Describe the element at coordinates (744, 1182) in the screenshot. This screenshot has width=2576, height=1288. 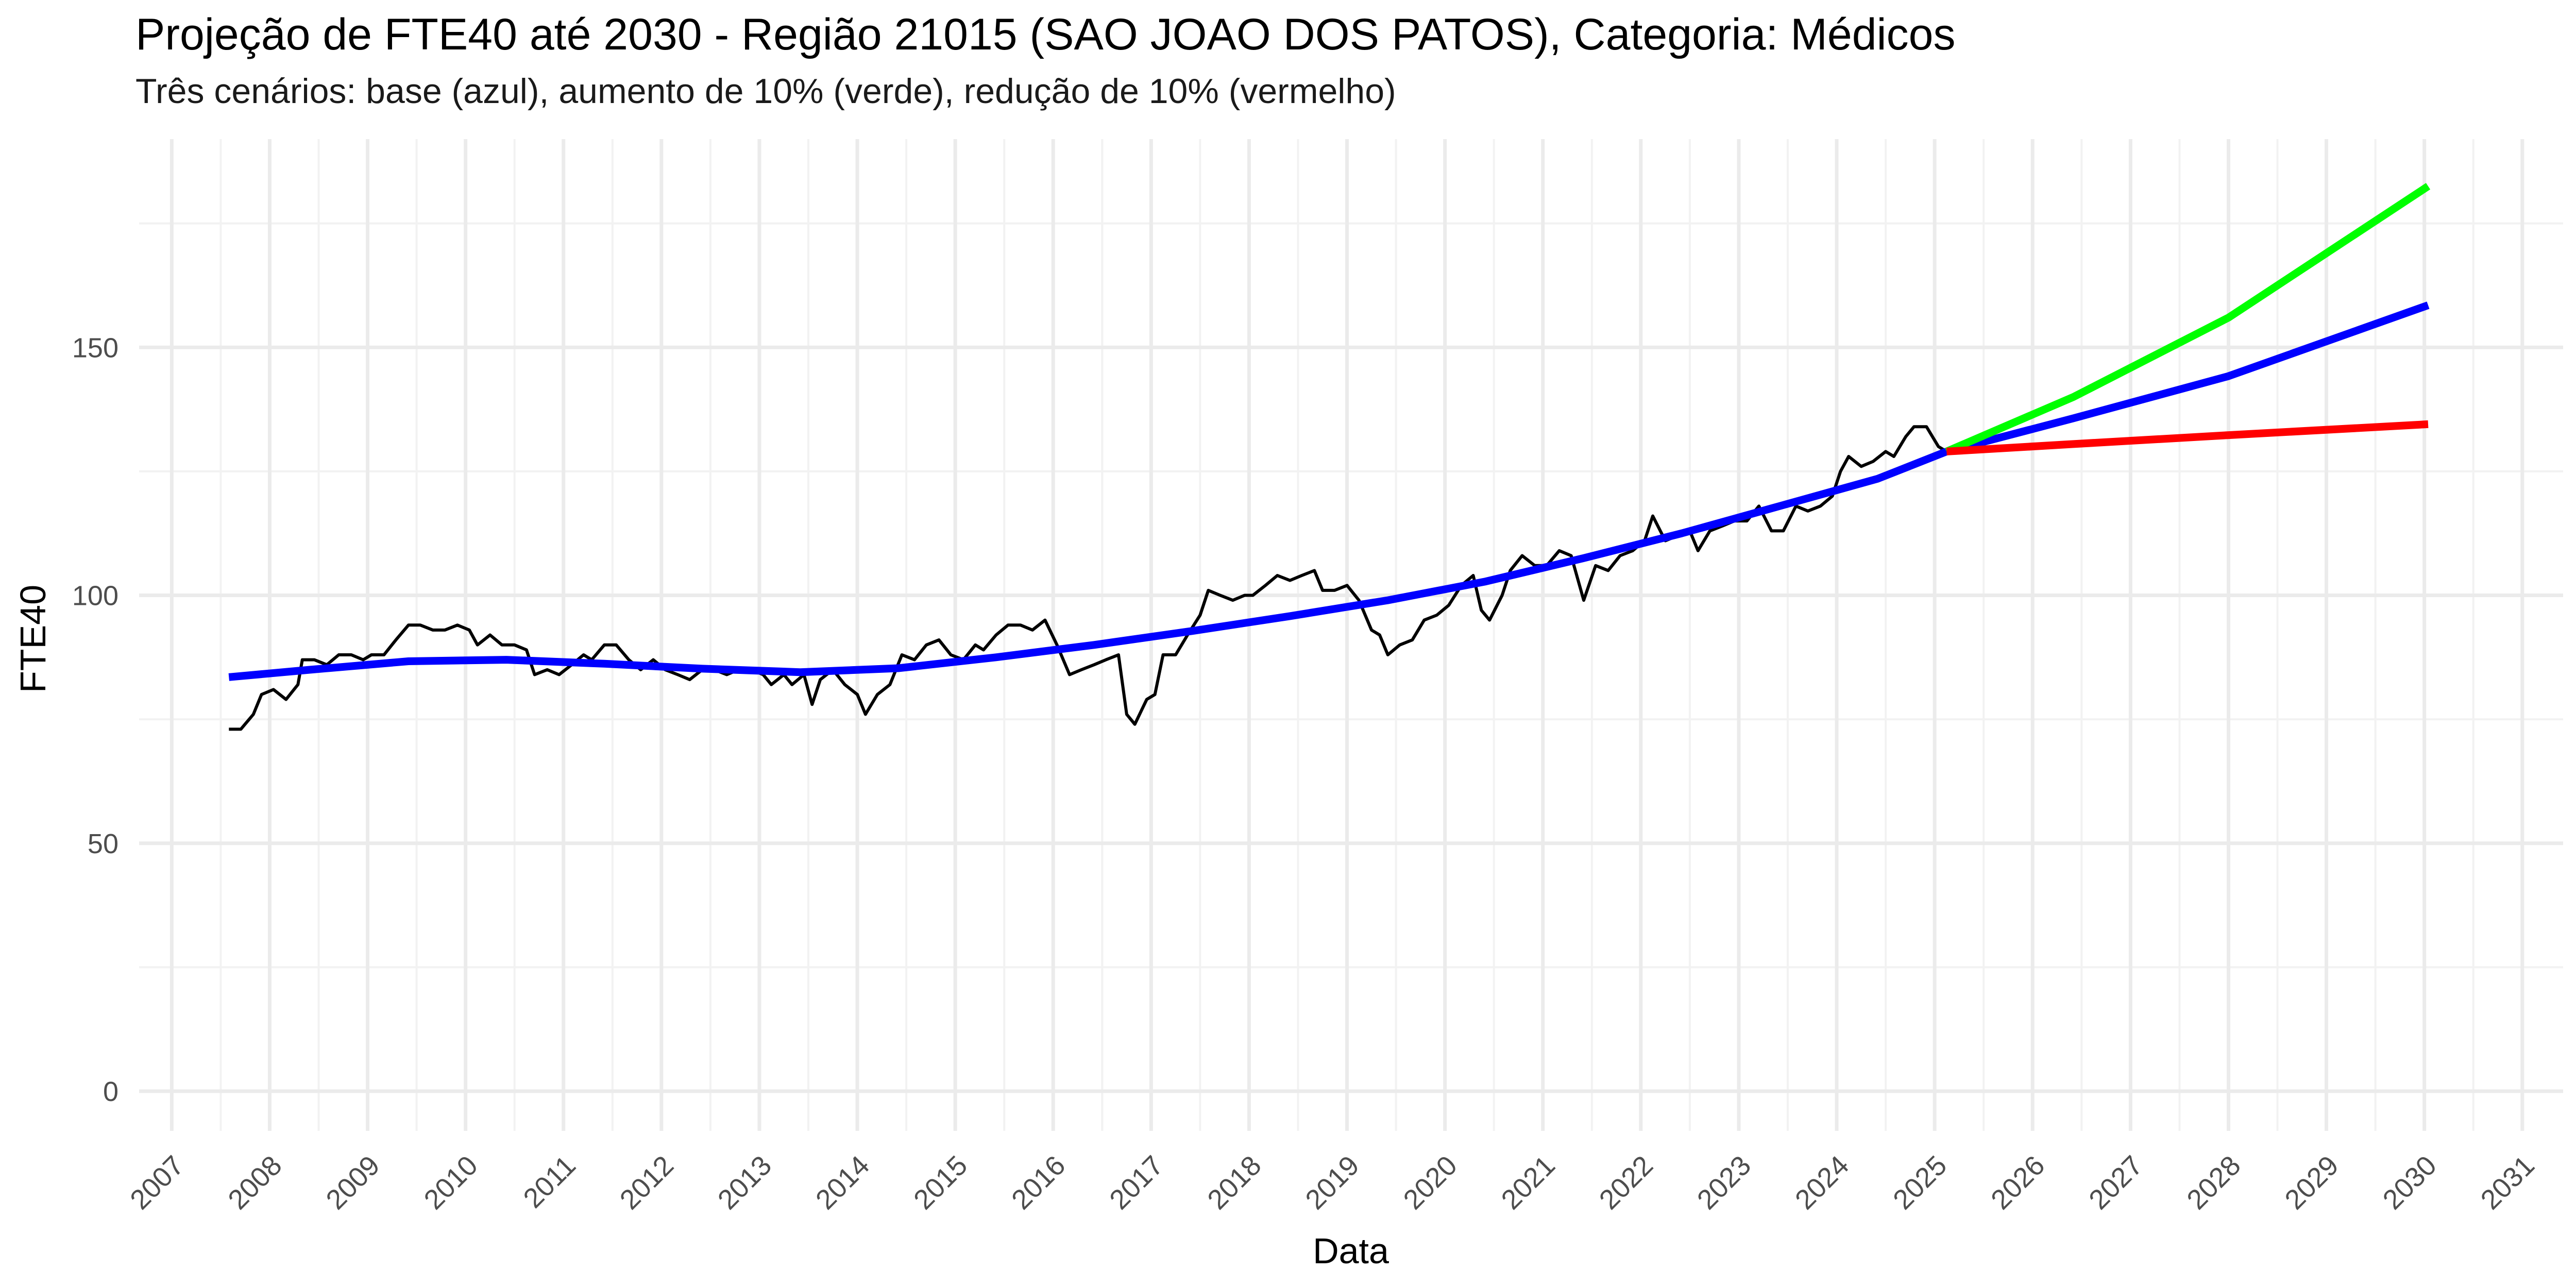
I see `x-tick-label: 2013` at that location.